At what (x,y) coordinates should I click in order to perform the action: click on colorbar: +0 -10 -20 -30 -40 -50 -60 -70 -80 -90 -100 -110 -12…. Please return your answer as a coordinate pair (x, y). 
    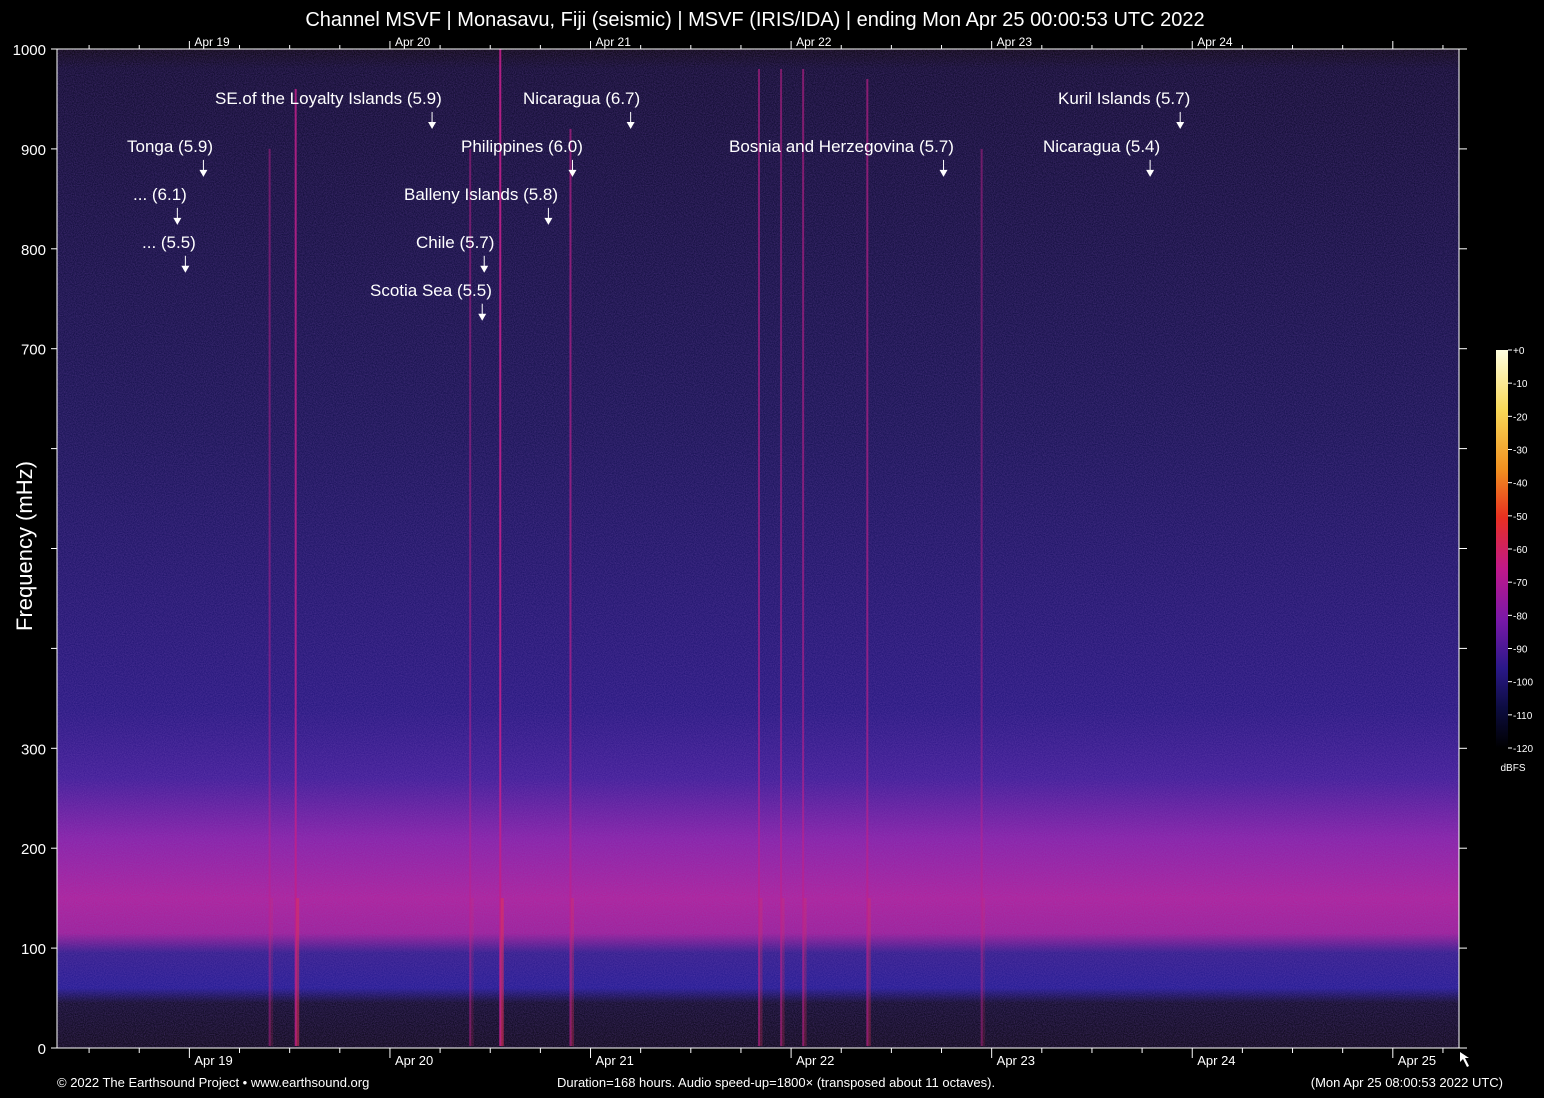
    Looking at the image, I should click on (1514, 560).